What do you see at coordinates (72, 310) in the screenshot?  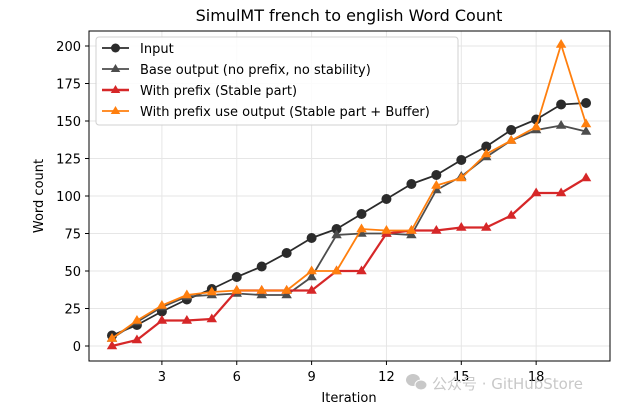 I see `y-tick-label: 25` at bounding box center [72, 310].